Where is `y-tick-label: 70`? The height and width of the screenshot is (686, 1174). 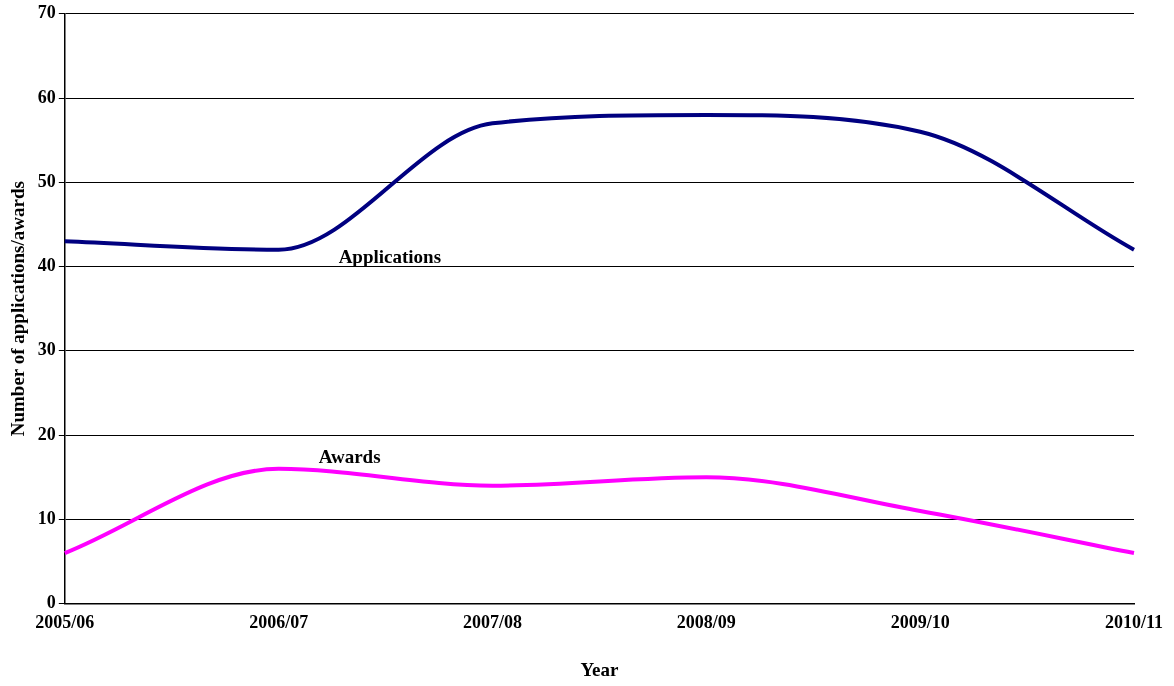 y-tick-label: 70 is located at coordinates (46, 12).